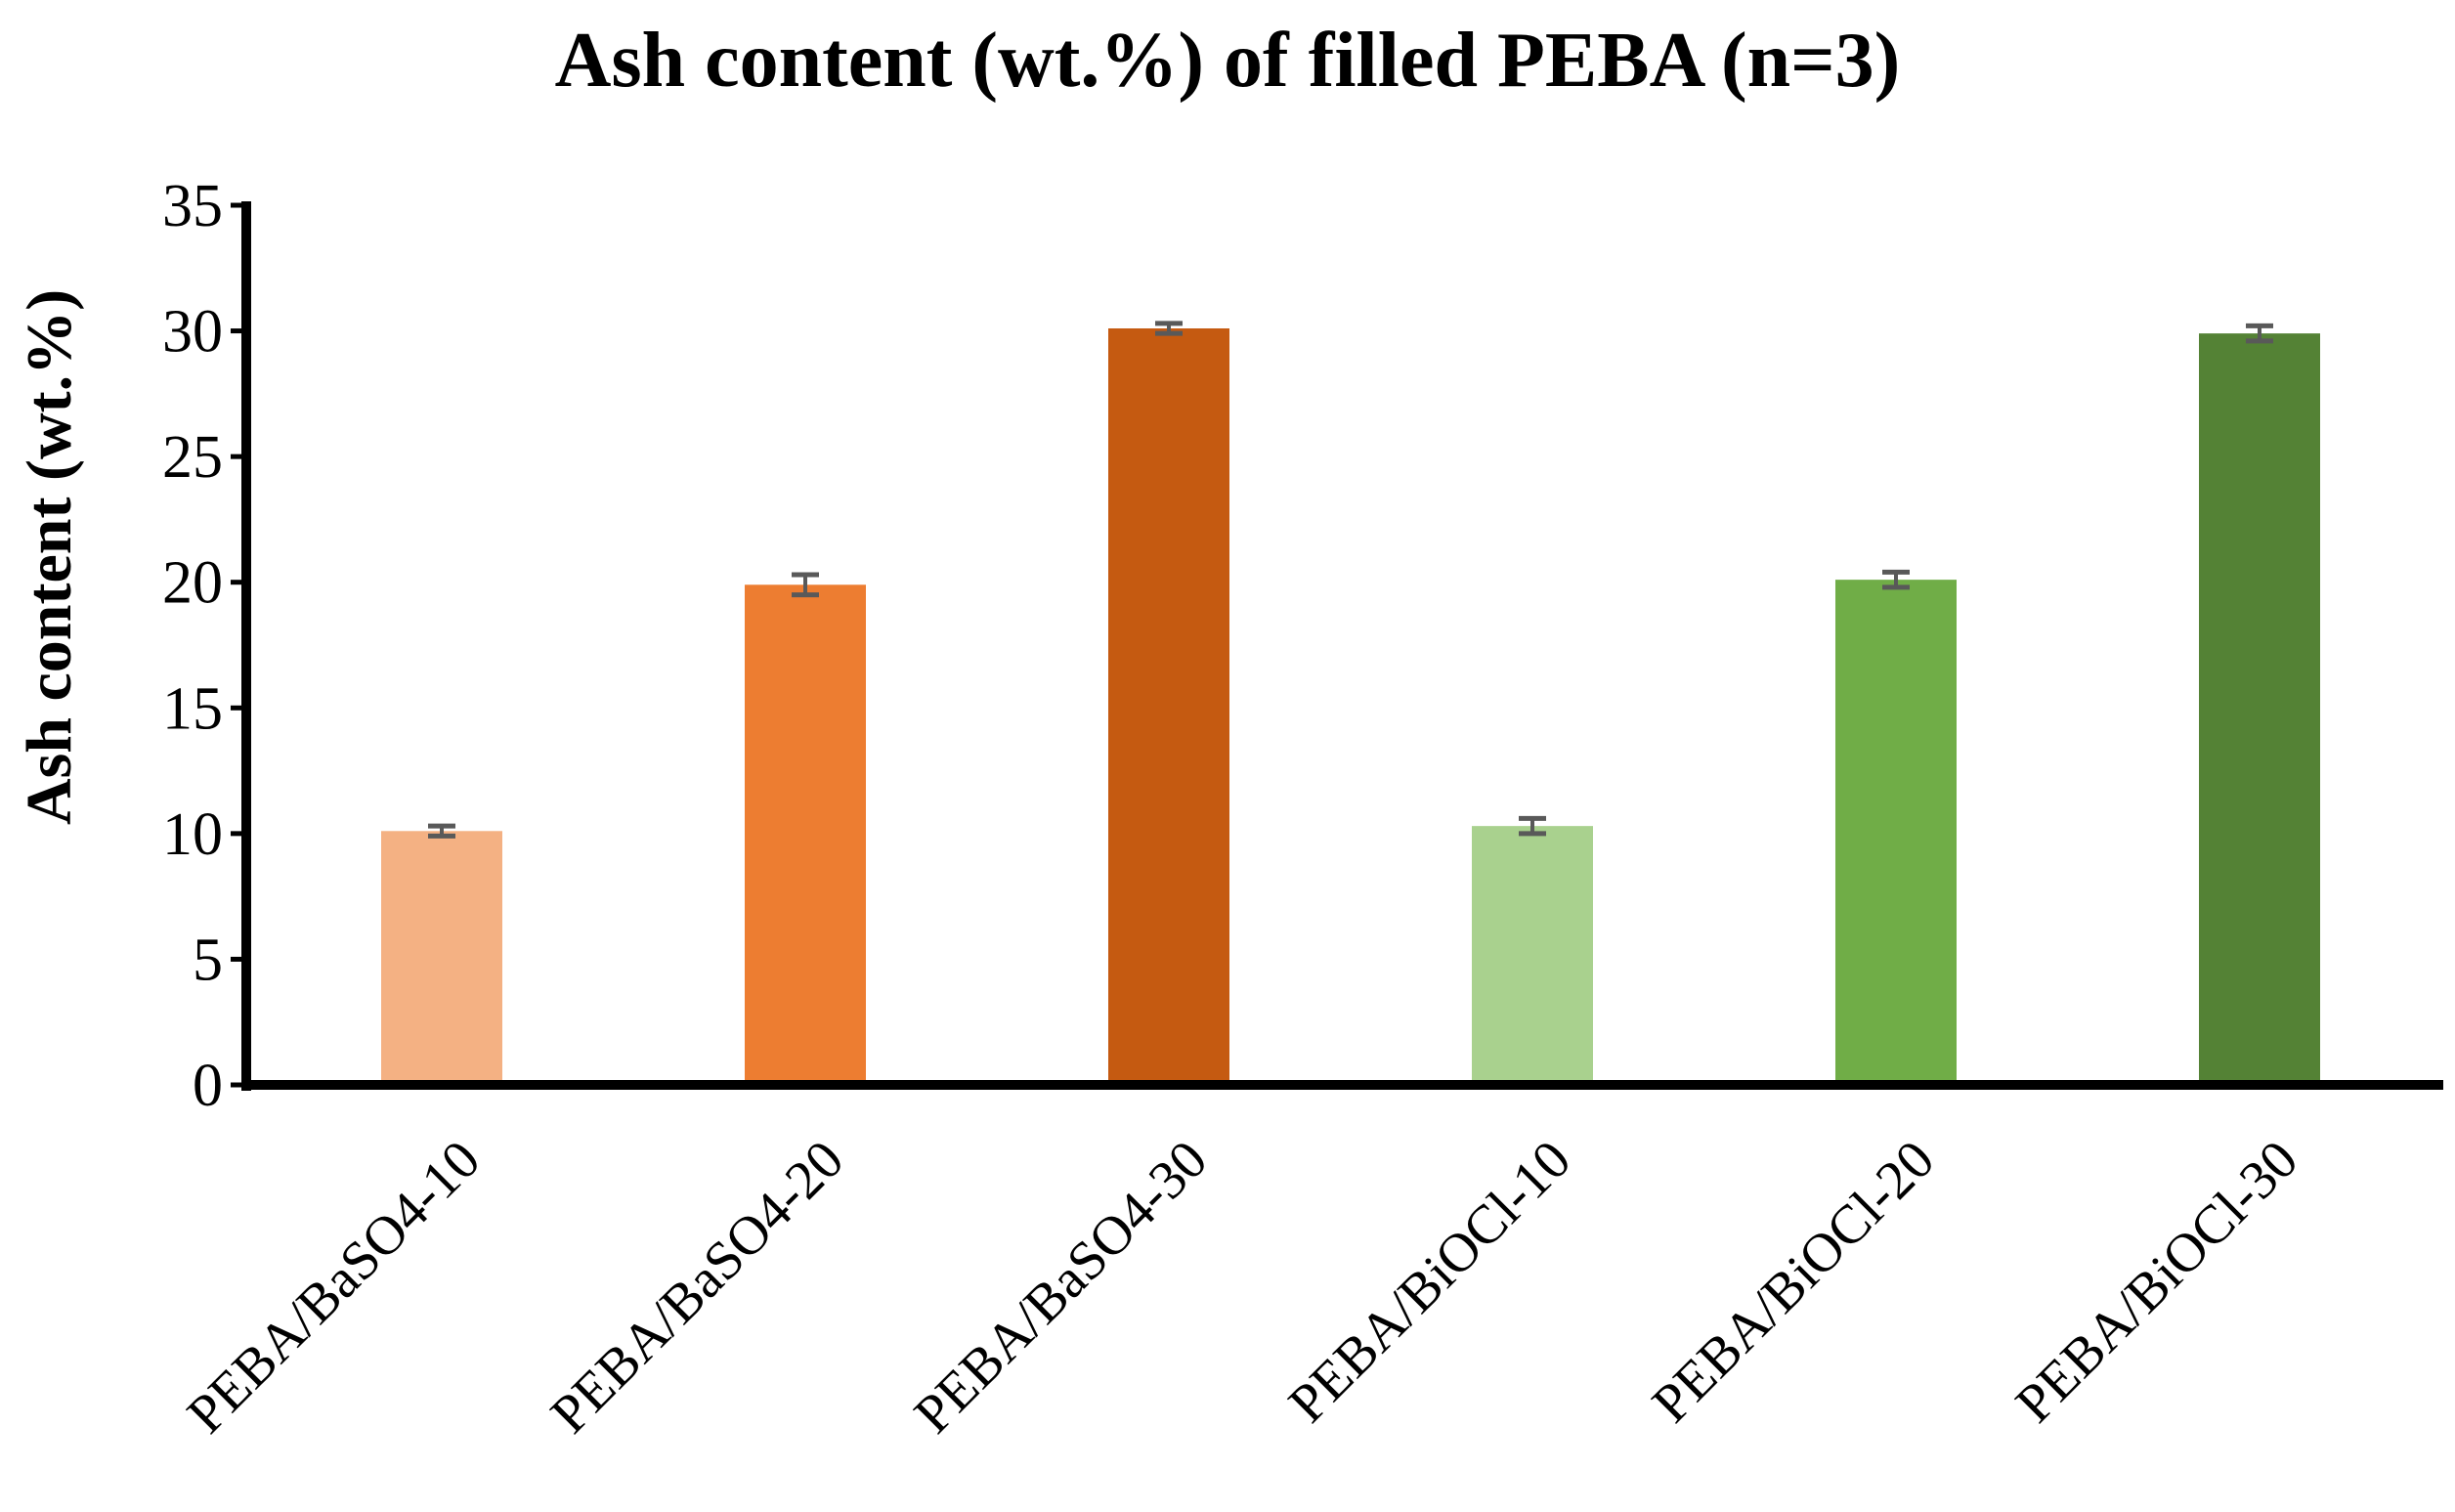 Image resolution: width=2455 pixels, height=1512 pixels. What do you see at coordinates (50, 557) in the screenshot?
I see `y-axis-label: Ash content (wt.%)` at bounding box center [50, 557].